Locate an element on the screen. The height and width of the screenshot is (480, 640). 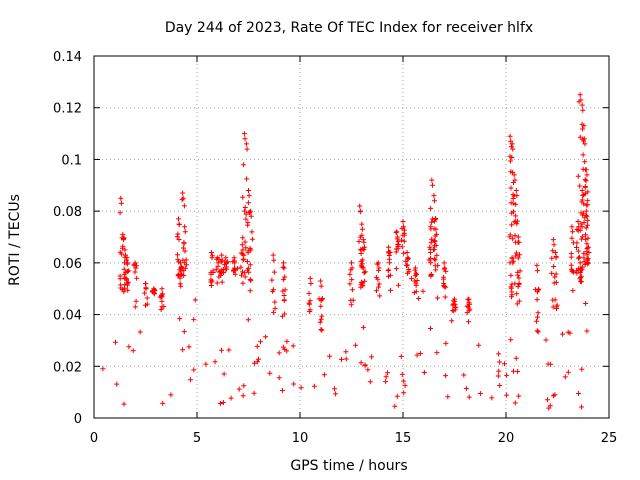
x-tick-label: 20 is located at coordinates (506, 438).